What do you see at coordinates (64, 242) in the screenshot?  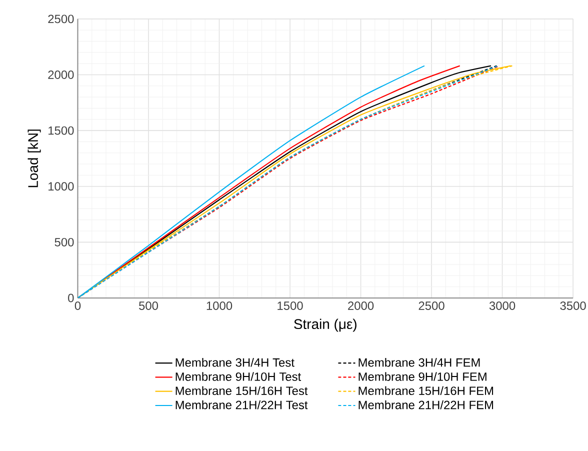 I see `y-tick-label: 500` at bounding box center [64, 242].